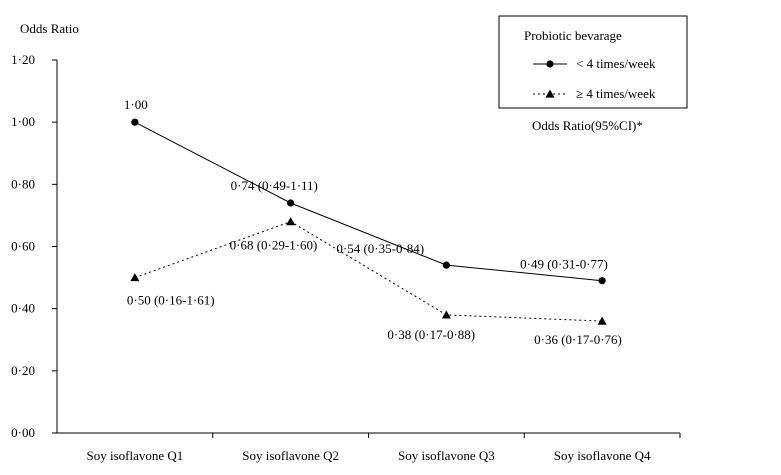  Describe the element at coordinates (616, 63) in the screenshot. I see `legend-item-label: < 4 times/week` at that location.